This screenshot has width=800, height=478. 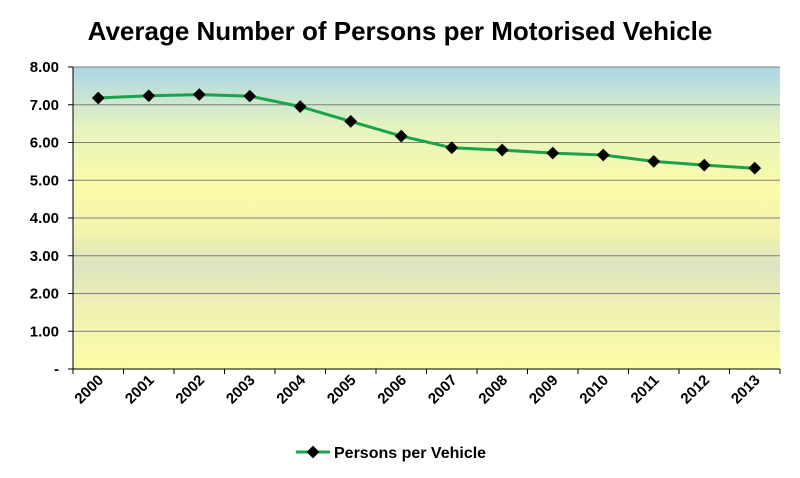 I want to click on y-tick-label: 7.00, so click(x=44, y=105).